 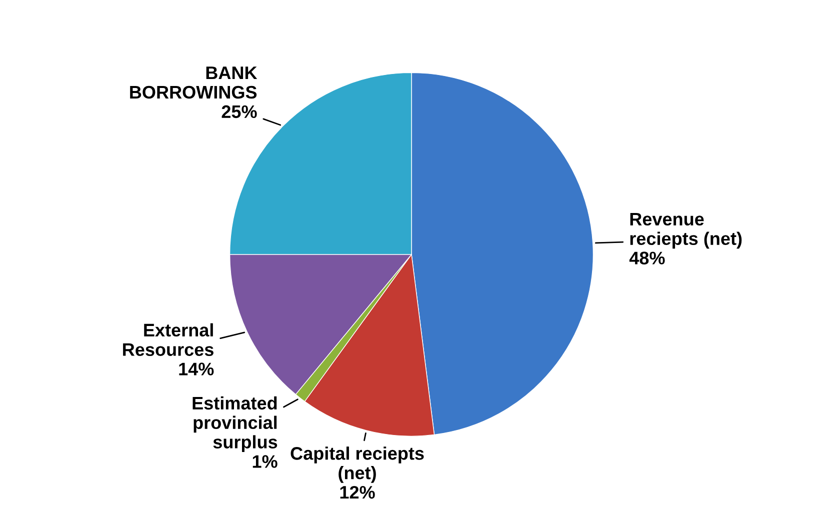 What do you see at coordinates (357, 464) in the screenshot?
I see `slice-label: Capital reciepts (net)` at bounding box center [357, 464].